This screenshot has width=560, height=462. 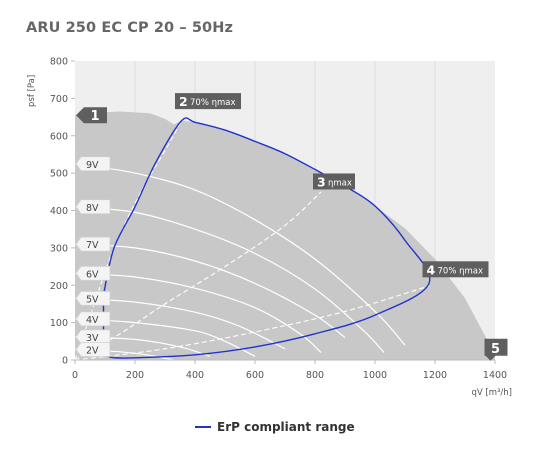 I want to click on y-tick-label: 300, so click(x=59, y=248).